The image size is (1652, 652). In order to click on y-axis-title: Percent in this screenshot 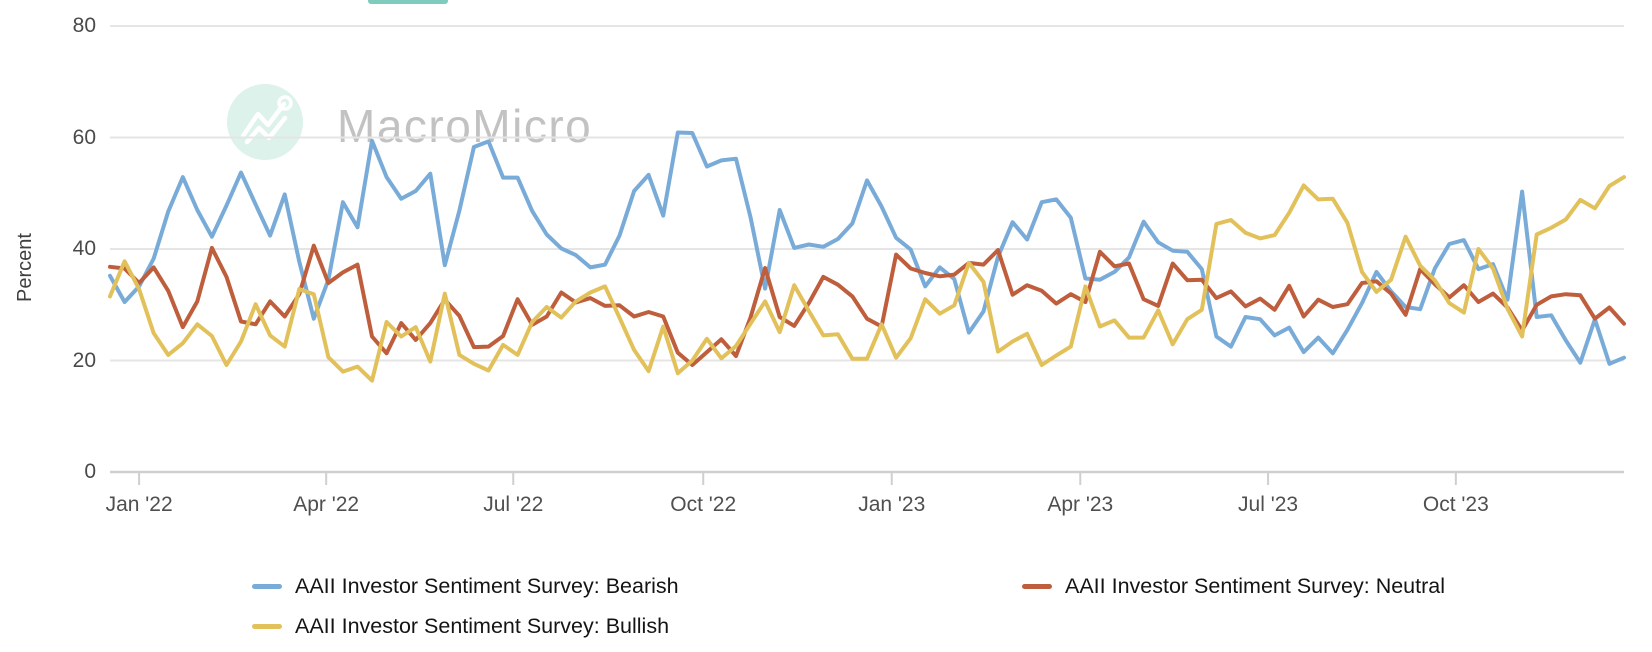, I will do `click(25, 268)`.